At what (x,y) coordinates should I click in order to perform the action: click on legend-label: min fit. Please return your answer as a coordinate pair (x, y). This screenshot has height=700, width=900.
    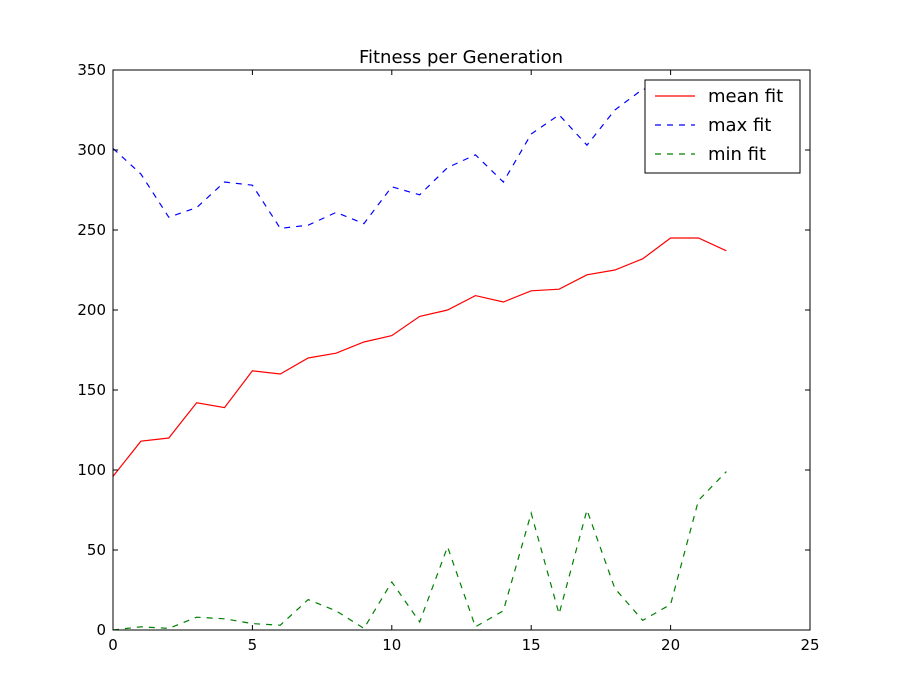
    Looking at the image, I should click on (737, 154).